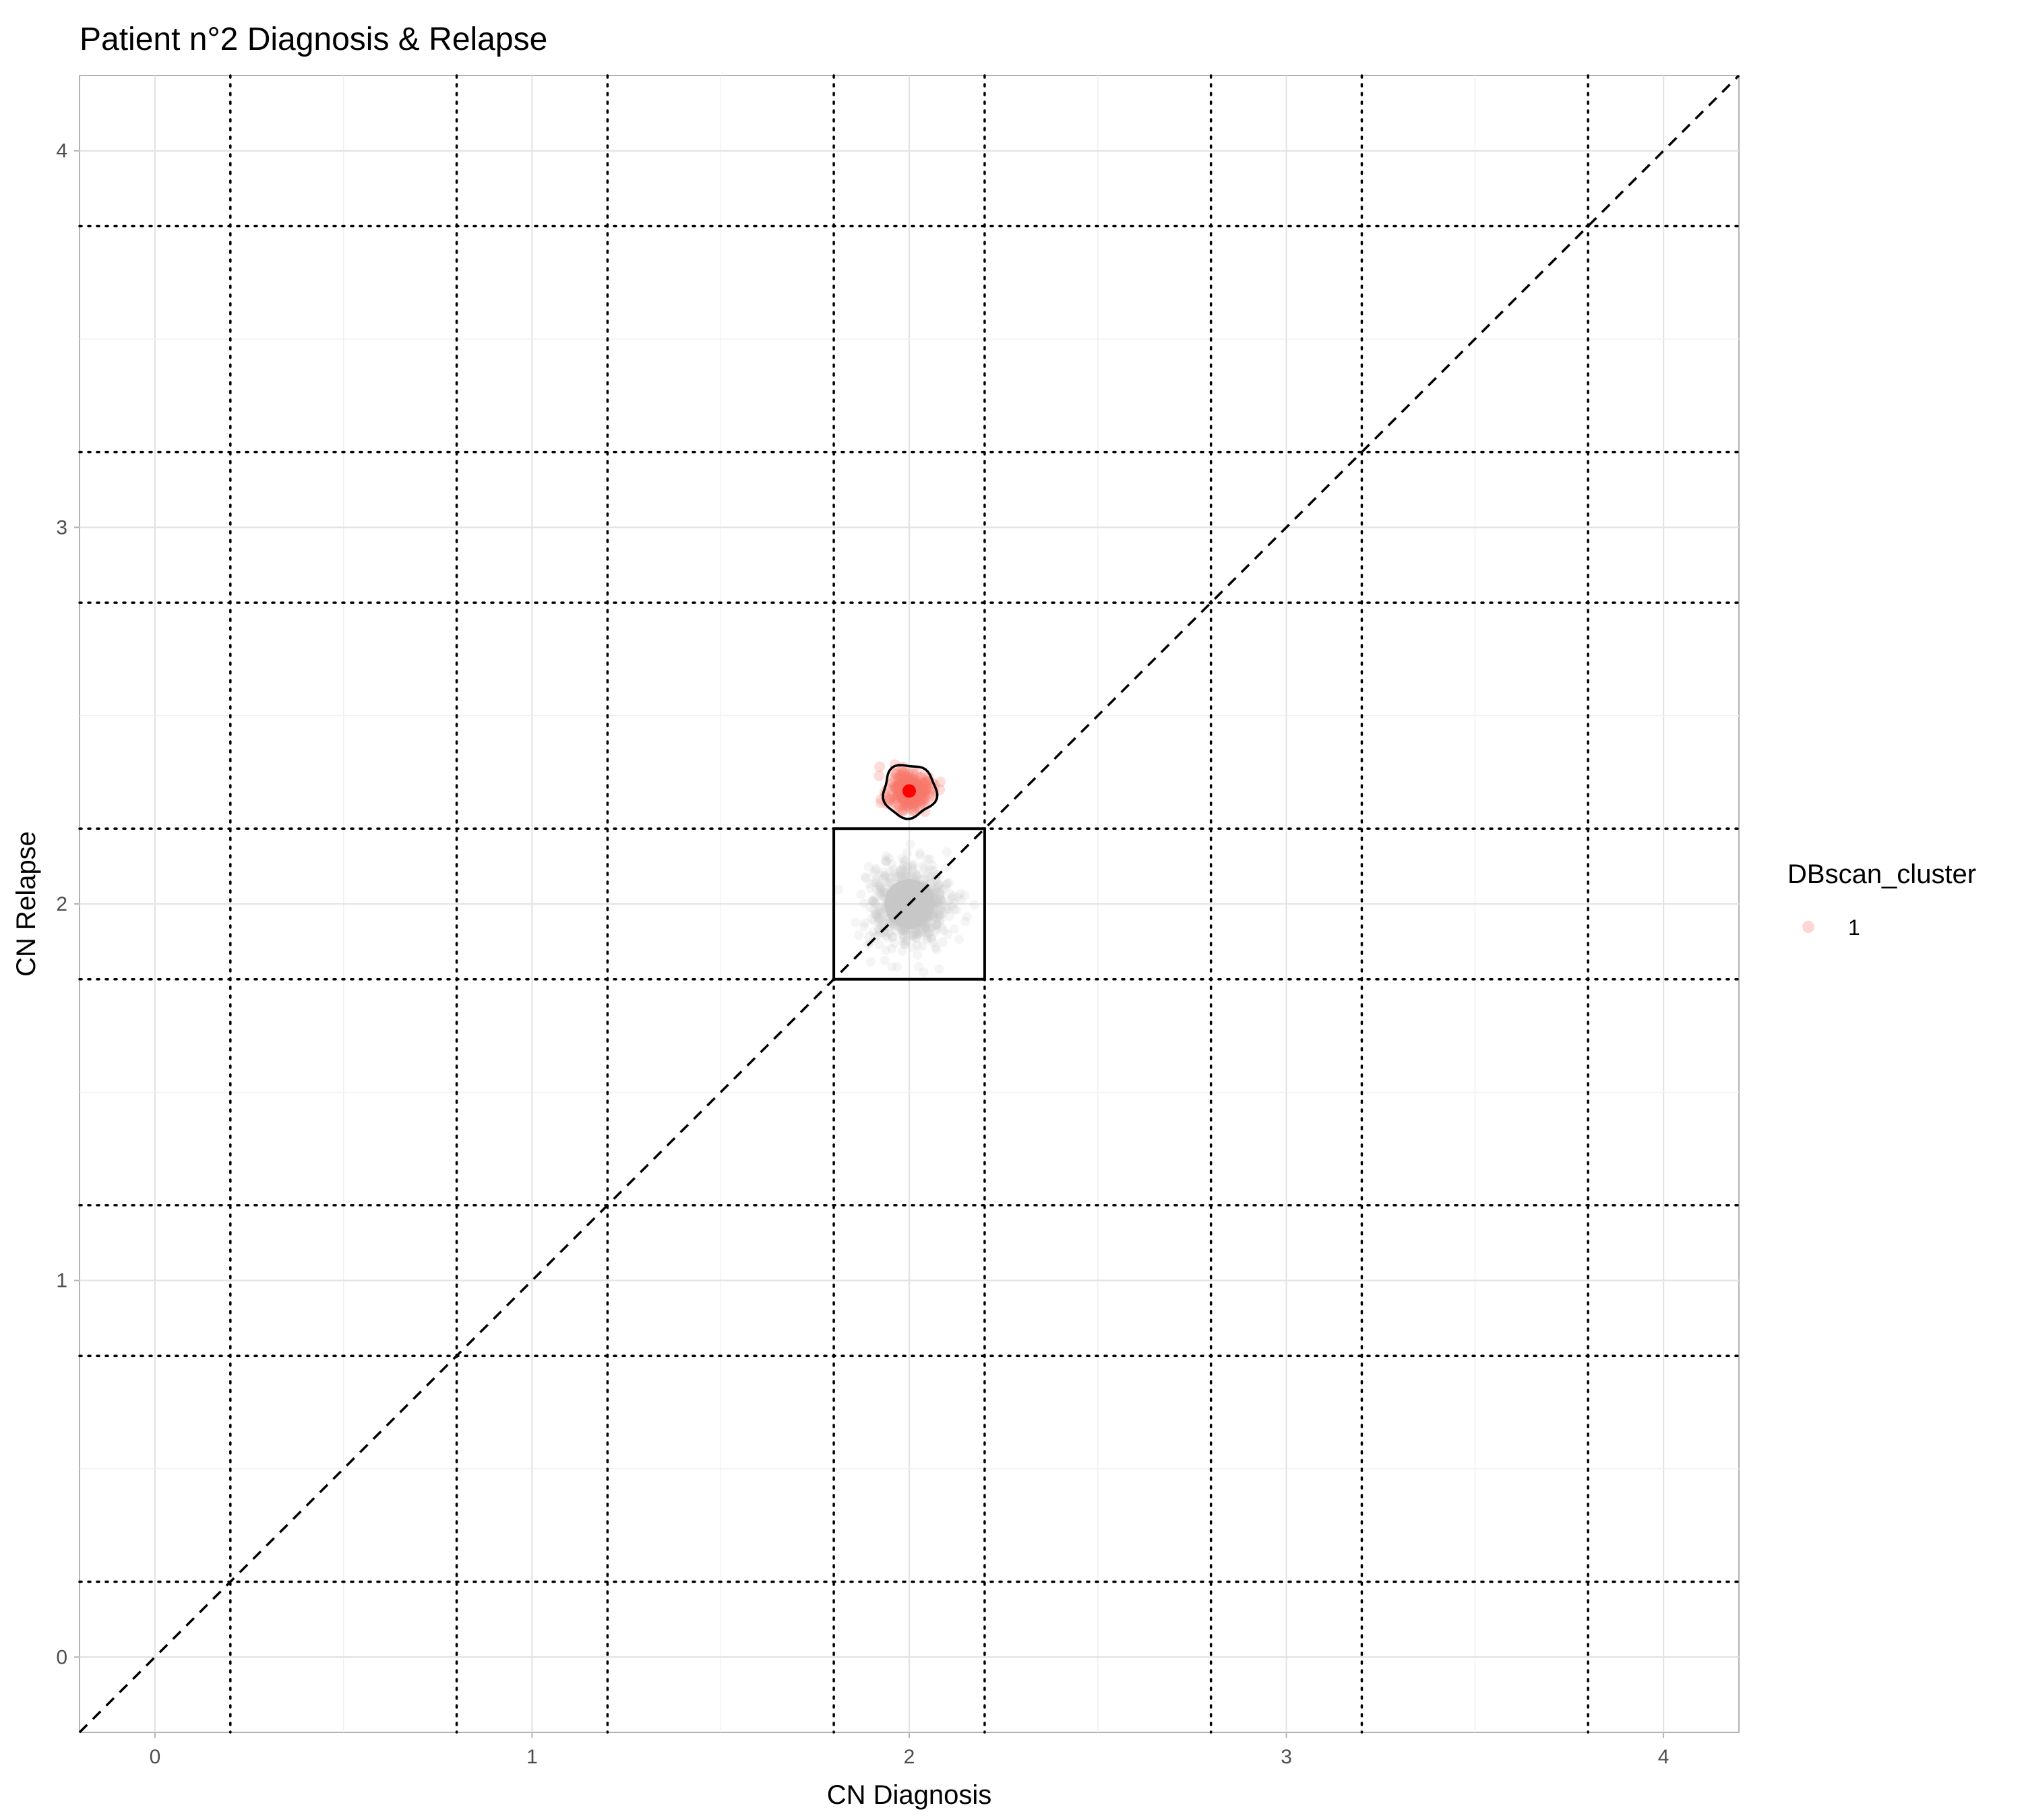 The height and width of the screenshot is (1820, 2022). I want to click on y-axis-title: CN Relapse, so click(26, 904).